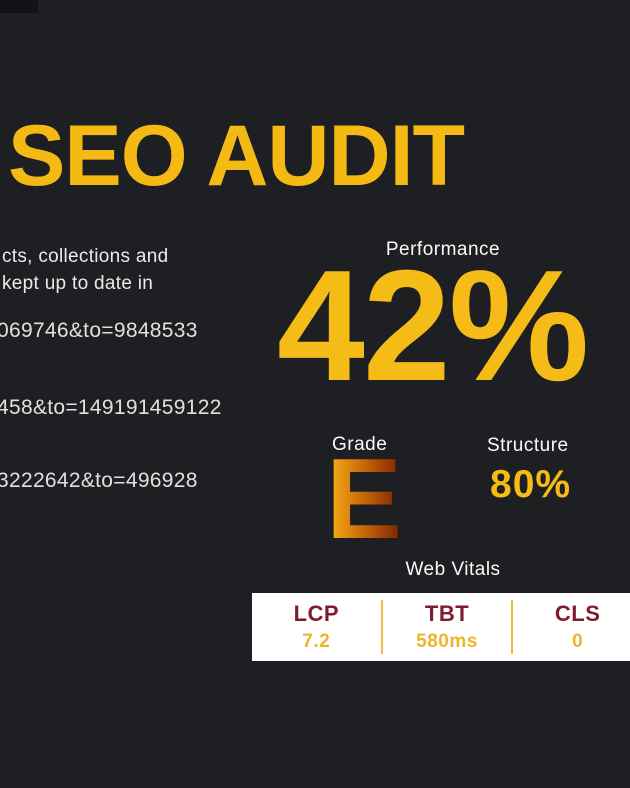 The height and width of the screenshot is (788, 630). I want to click on grade-label: Grade, so click(359, 445).